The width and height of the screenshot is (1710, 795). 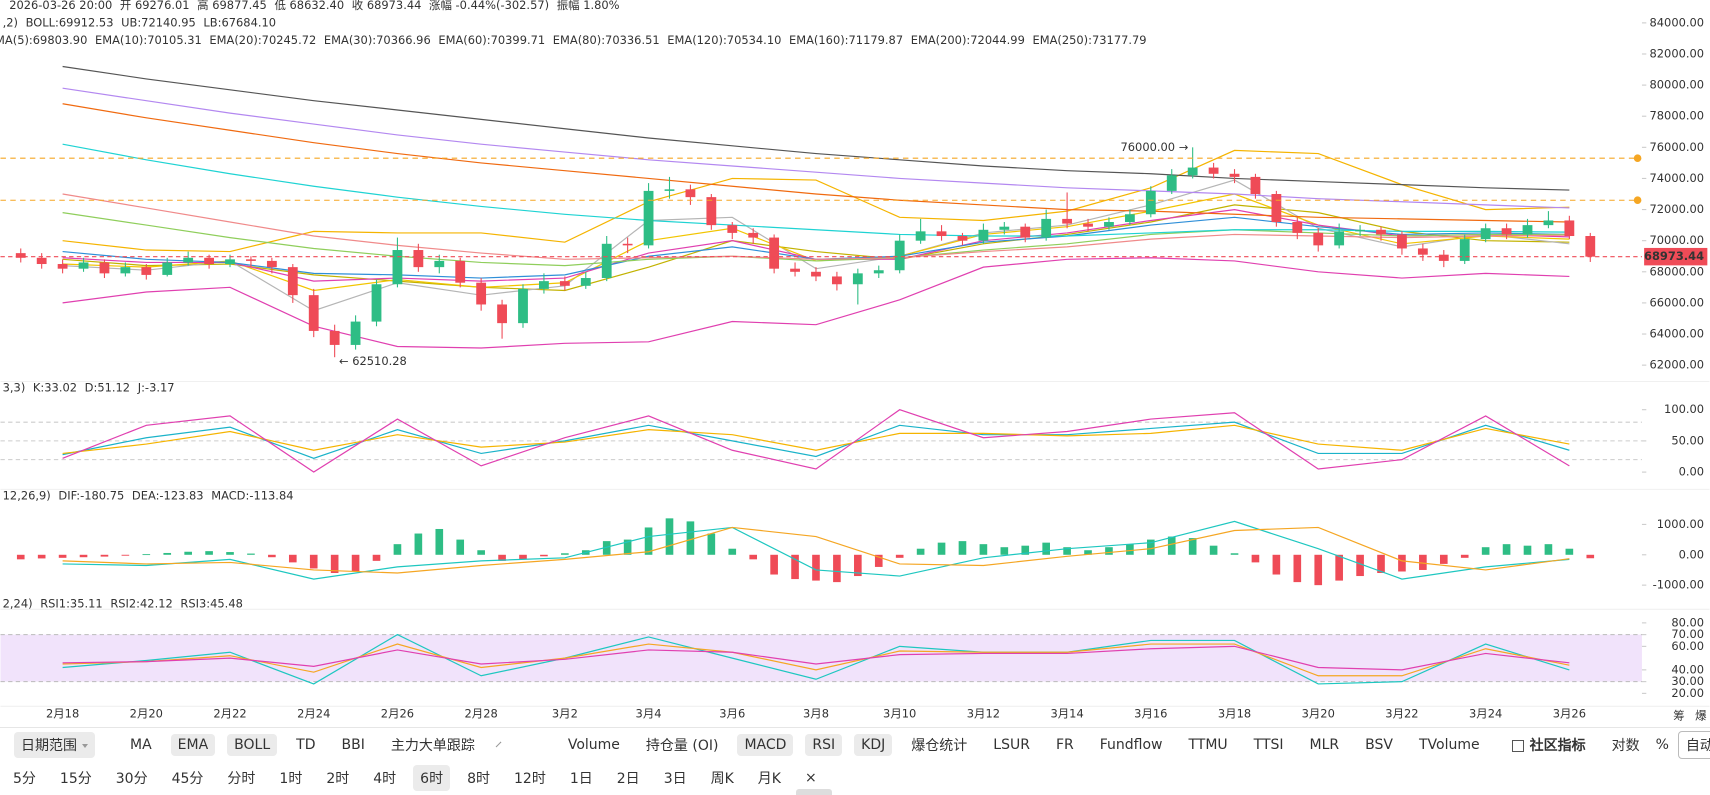 I want to click on toolbar-item: 对数, so click(x=1625, y=745).